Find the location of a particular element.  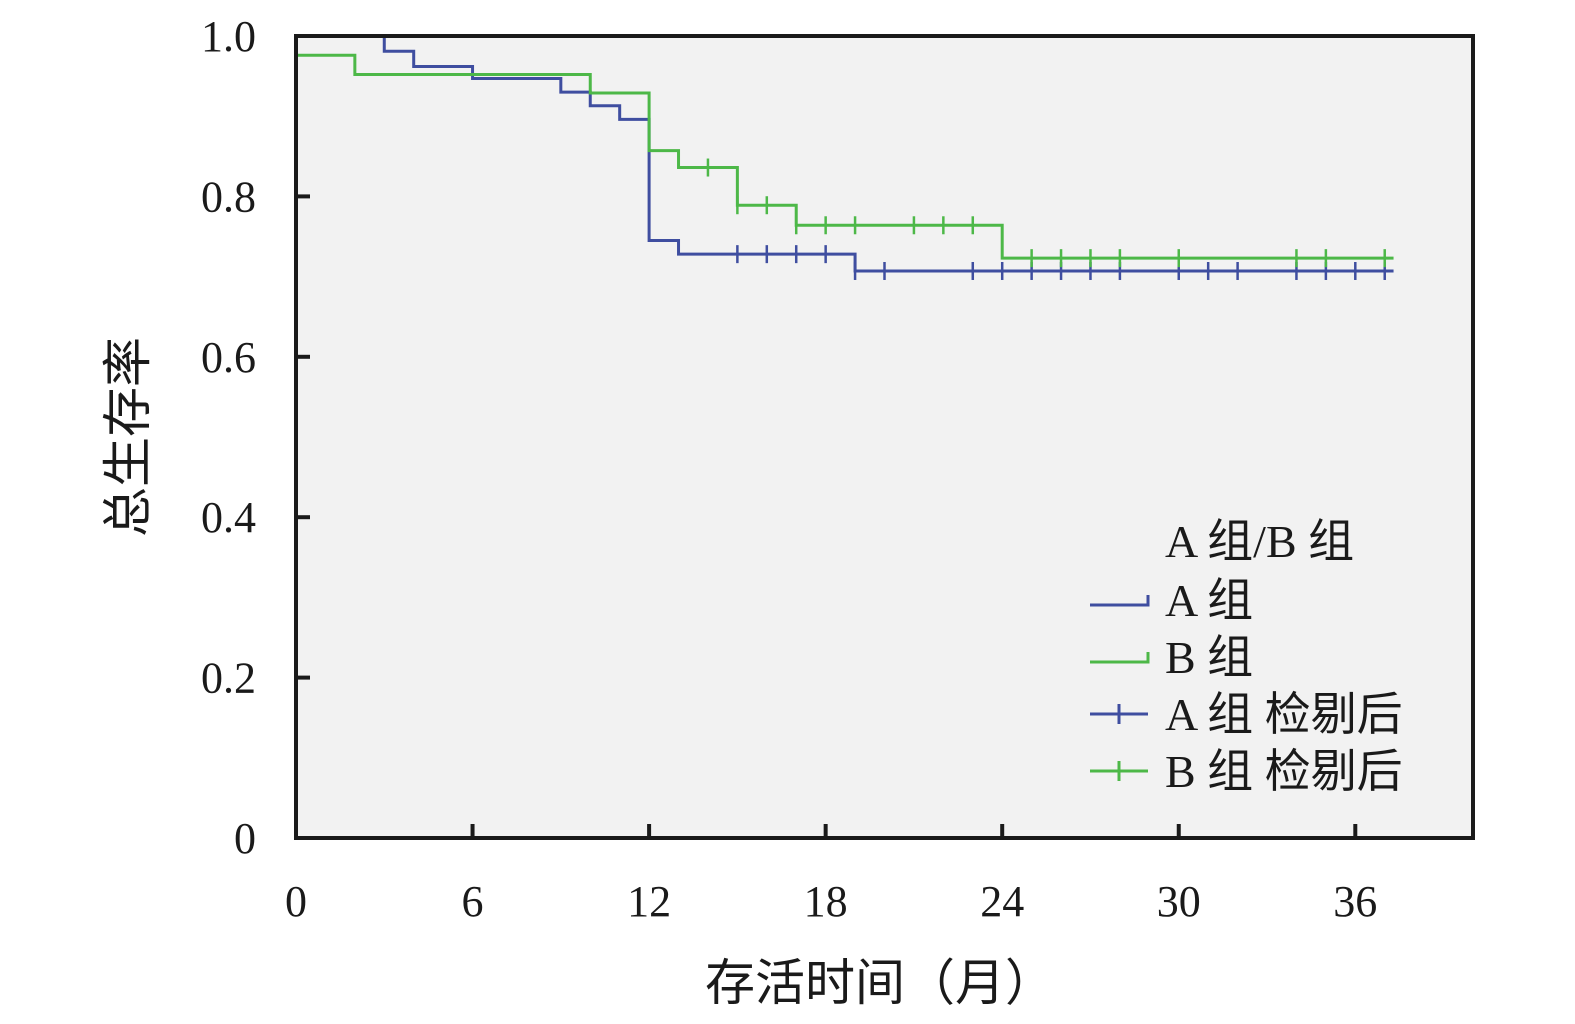

x-tick-label: 30 is located at coordinates (1179, 901).